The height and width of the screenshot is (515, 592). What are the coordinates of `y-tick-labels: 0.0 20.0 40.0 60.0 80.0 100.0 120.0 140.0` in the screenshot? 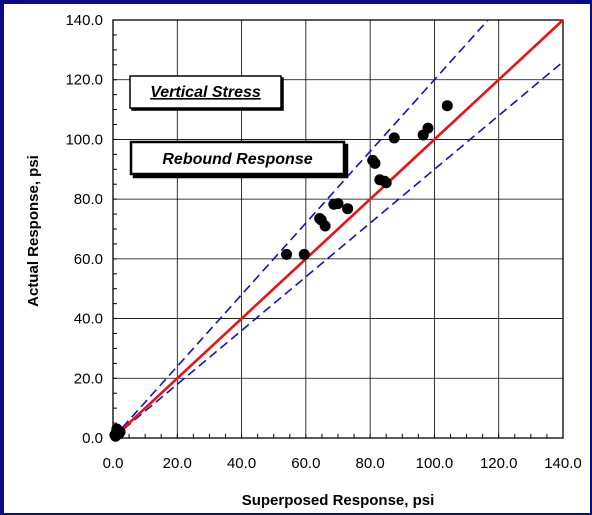 It's located at (84, 229).